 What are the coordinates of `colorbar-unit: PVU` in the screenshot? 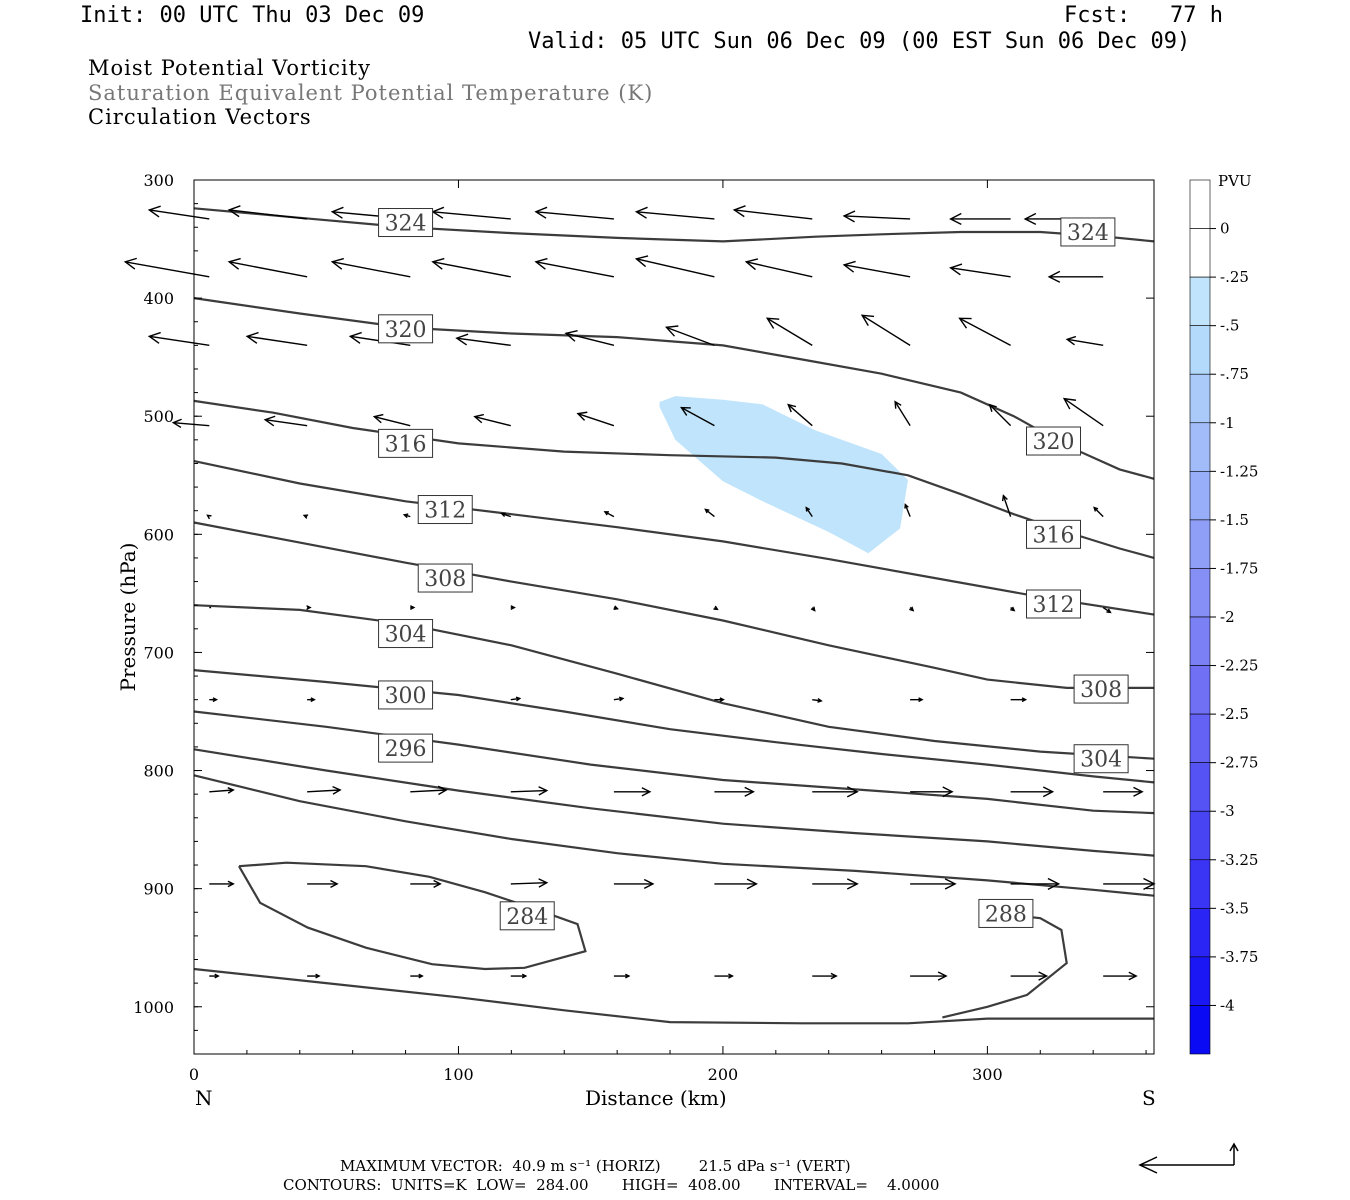 It's located at (1235, 181).